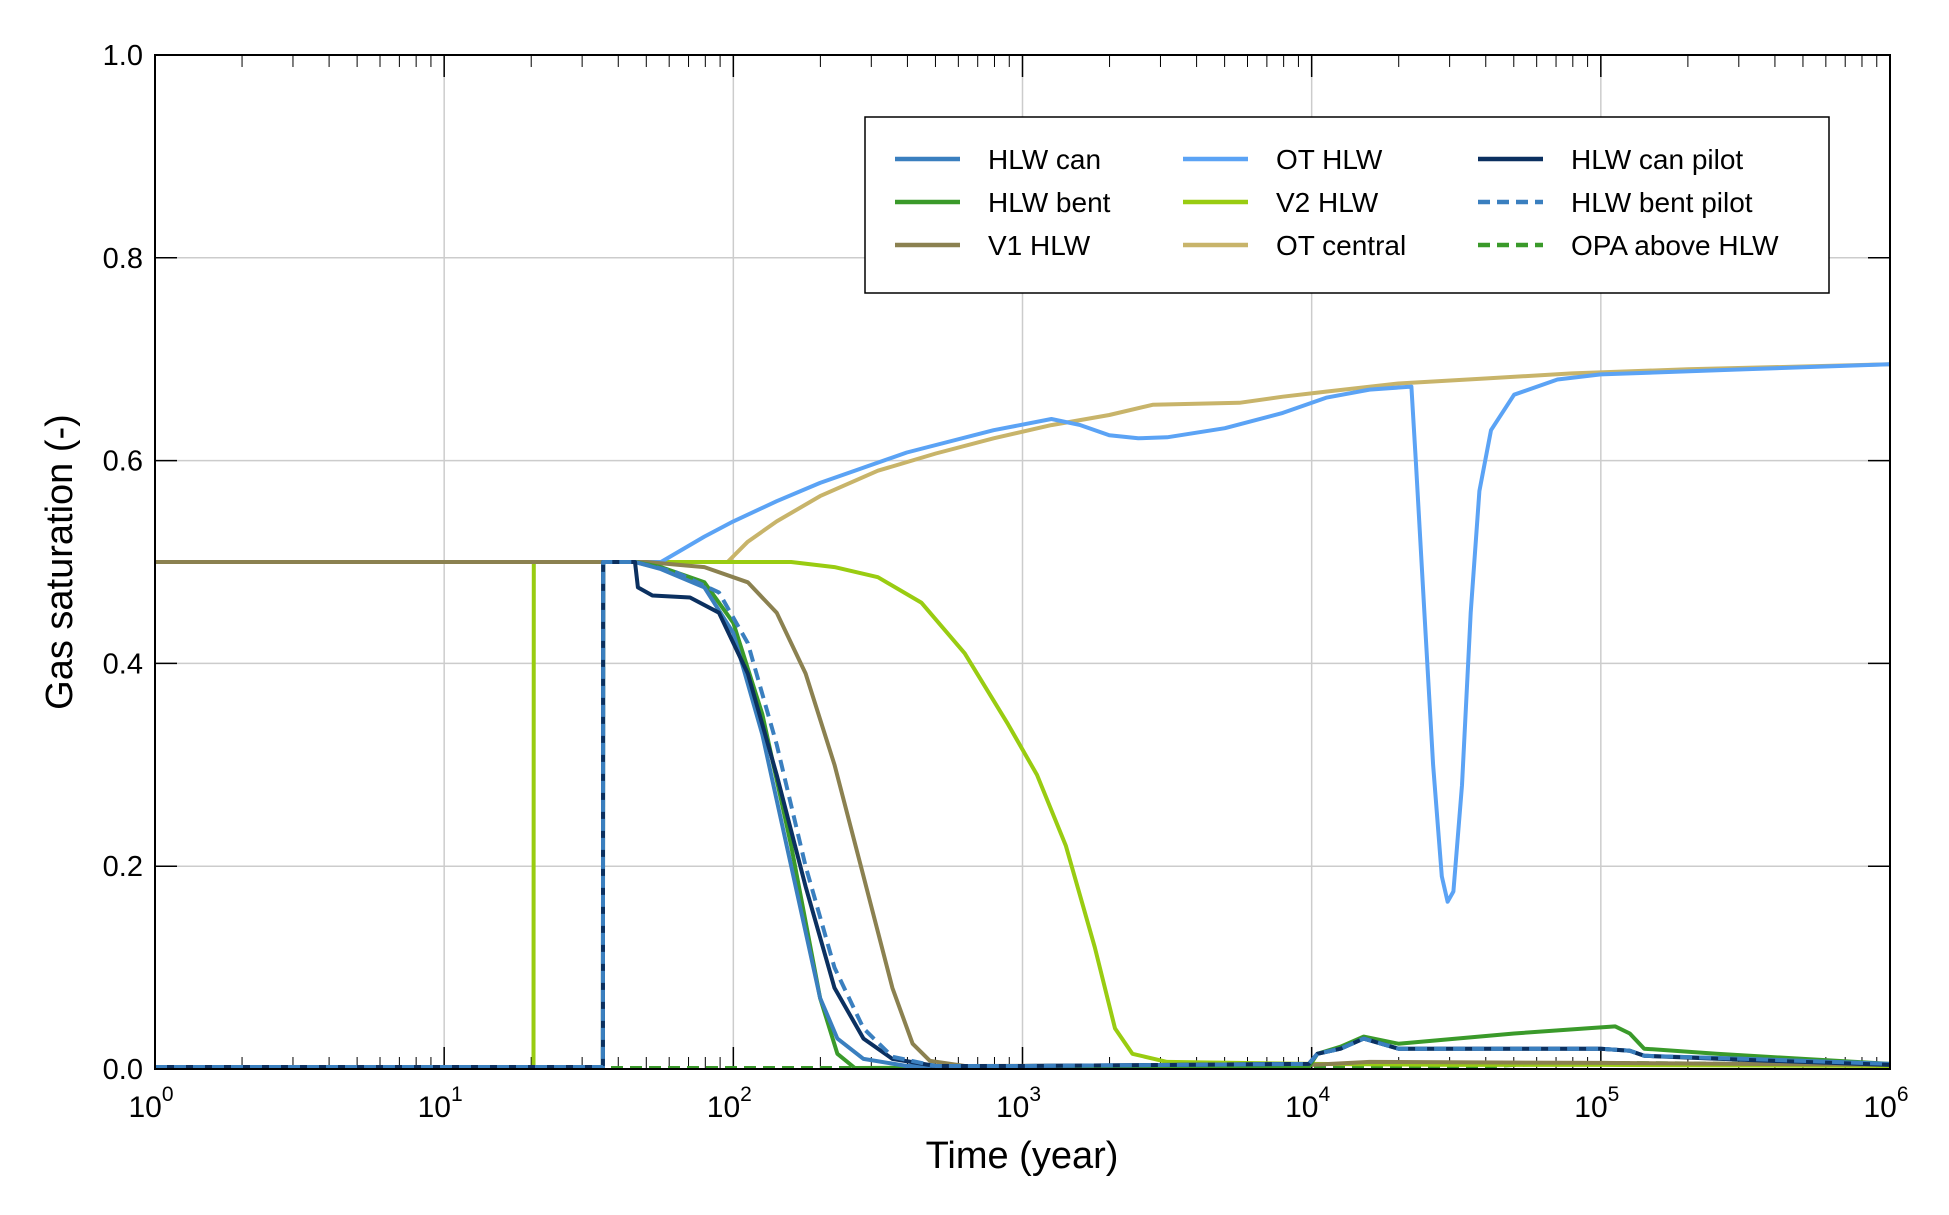 The image size is (1949, 1215). Describe the element at coordinates (123, 664) in the screenshot. I see `y-tick-label: 0.4` at that location.